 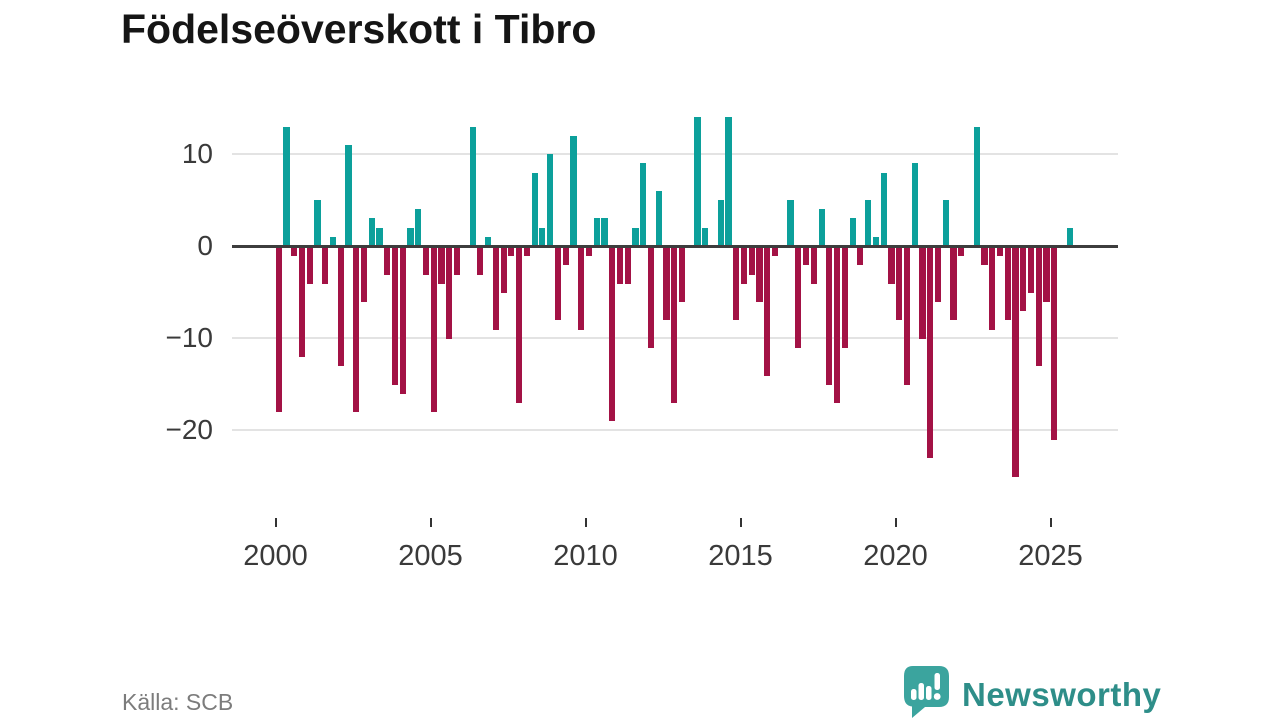 I want to click on source-note: Källa: SCB, so click(x=178, y=702).